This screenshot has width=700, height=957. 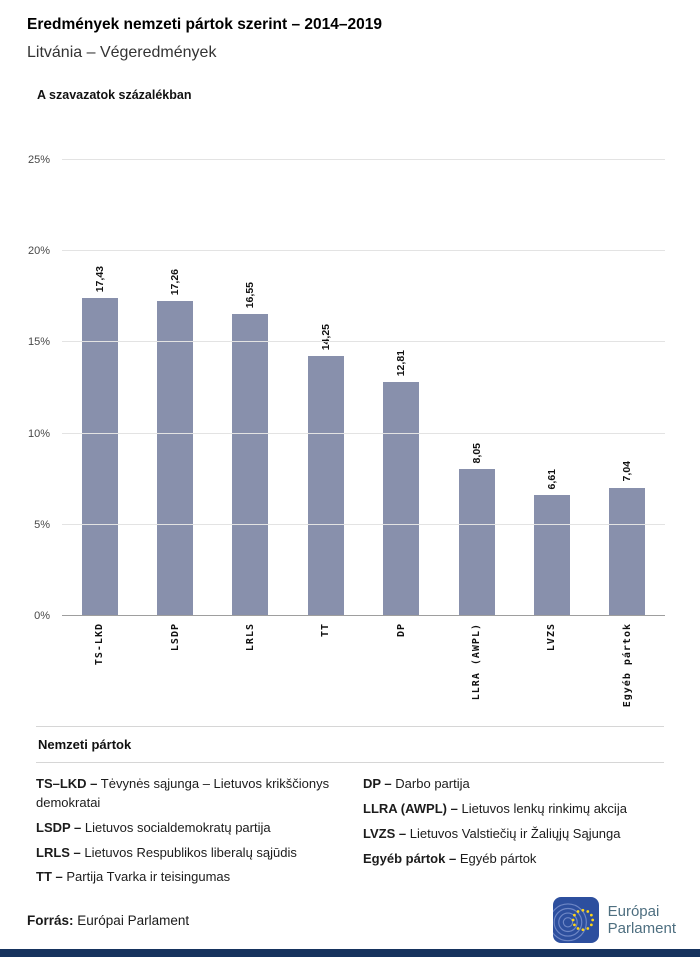 I want to click on bottom-bar, so click(x=350, y=953).